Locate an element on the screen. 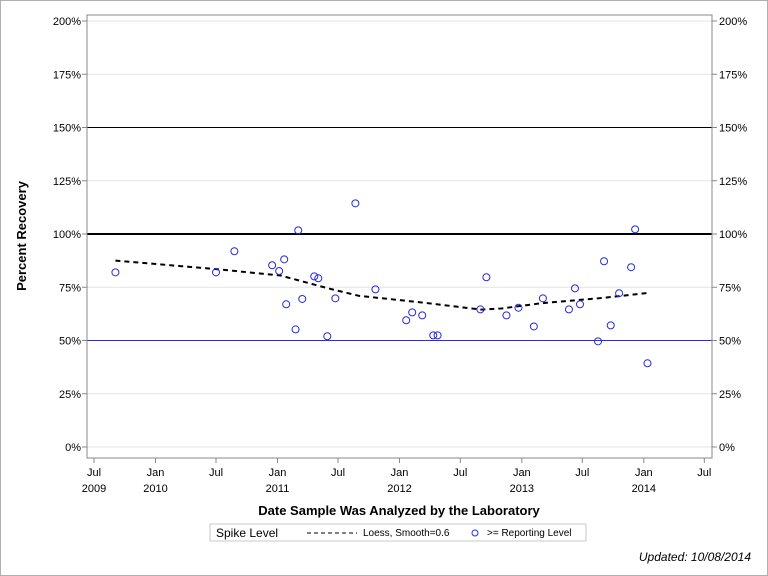 This screenshot has height=576, width=768. y-tick-label-left: 50% is located at coordinates (70, 342).